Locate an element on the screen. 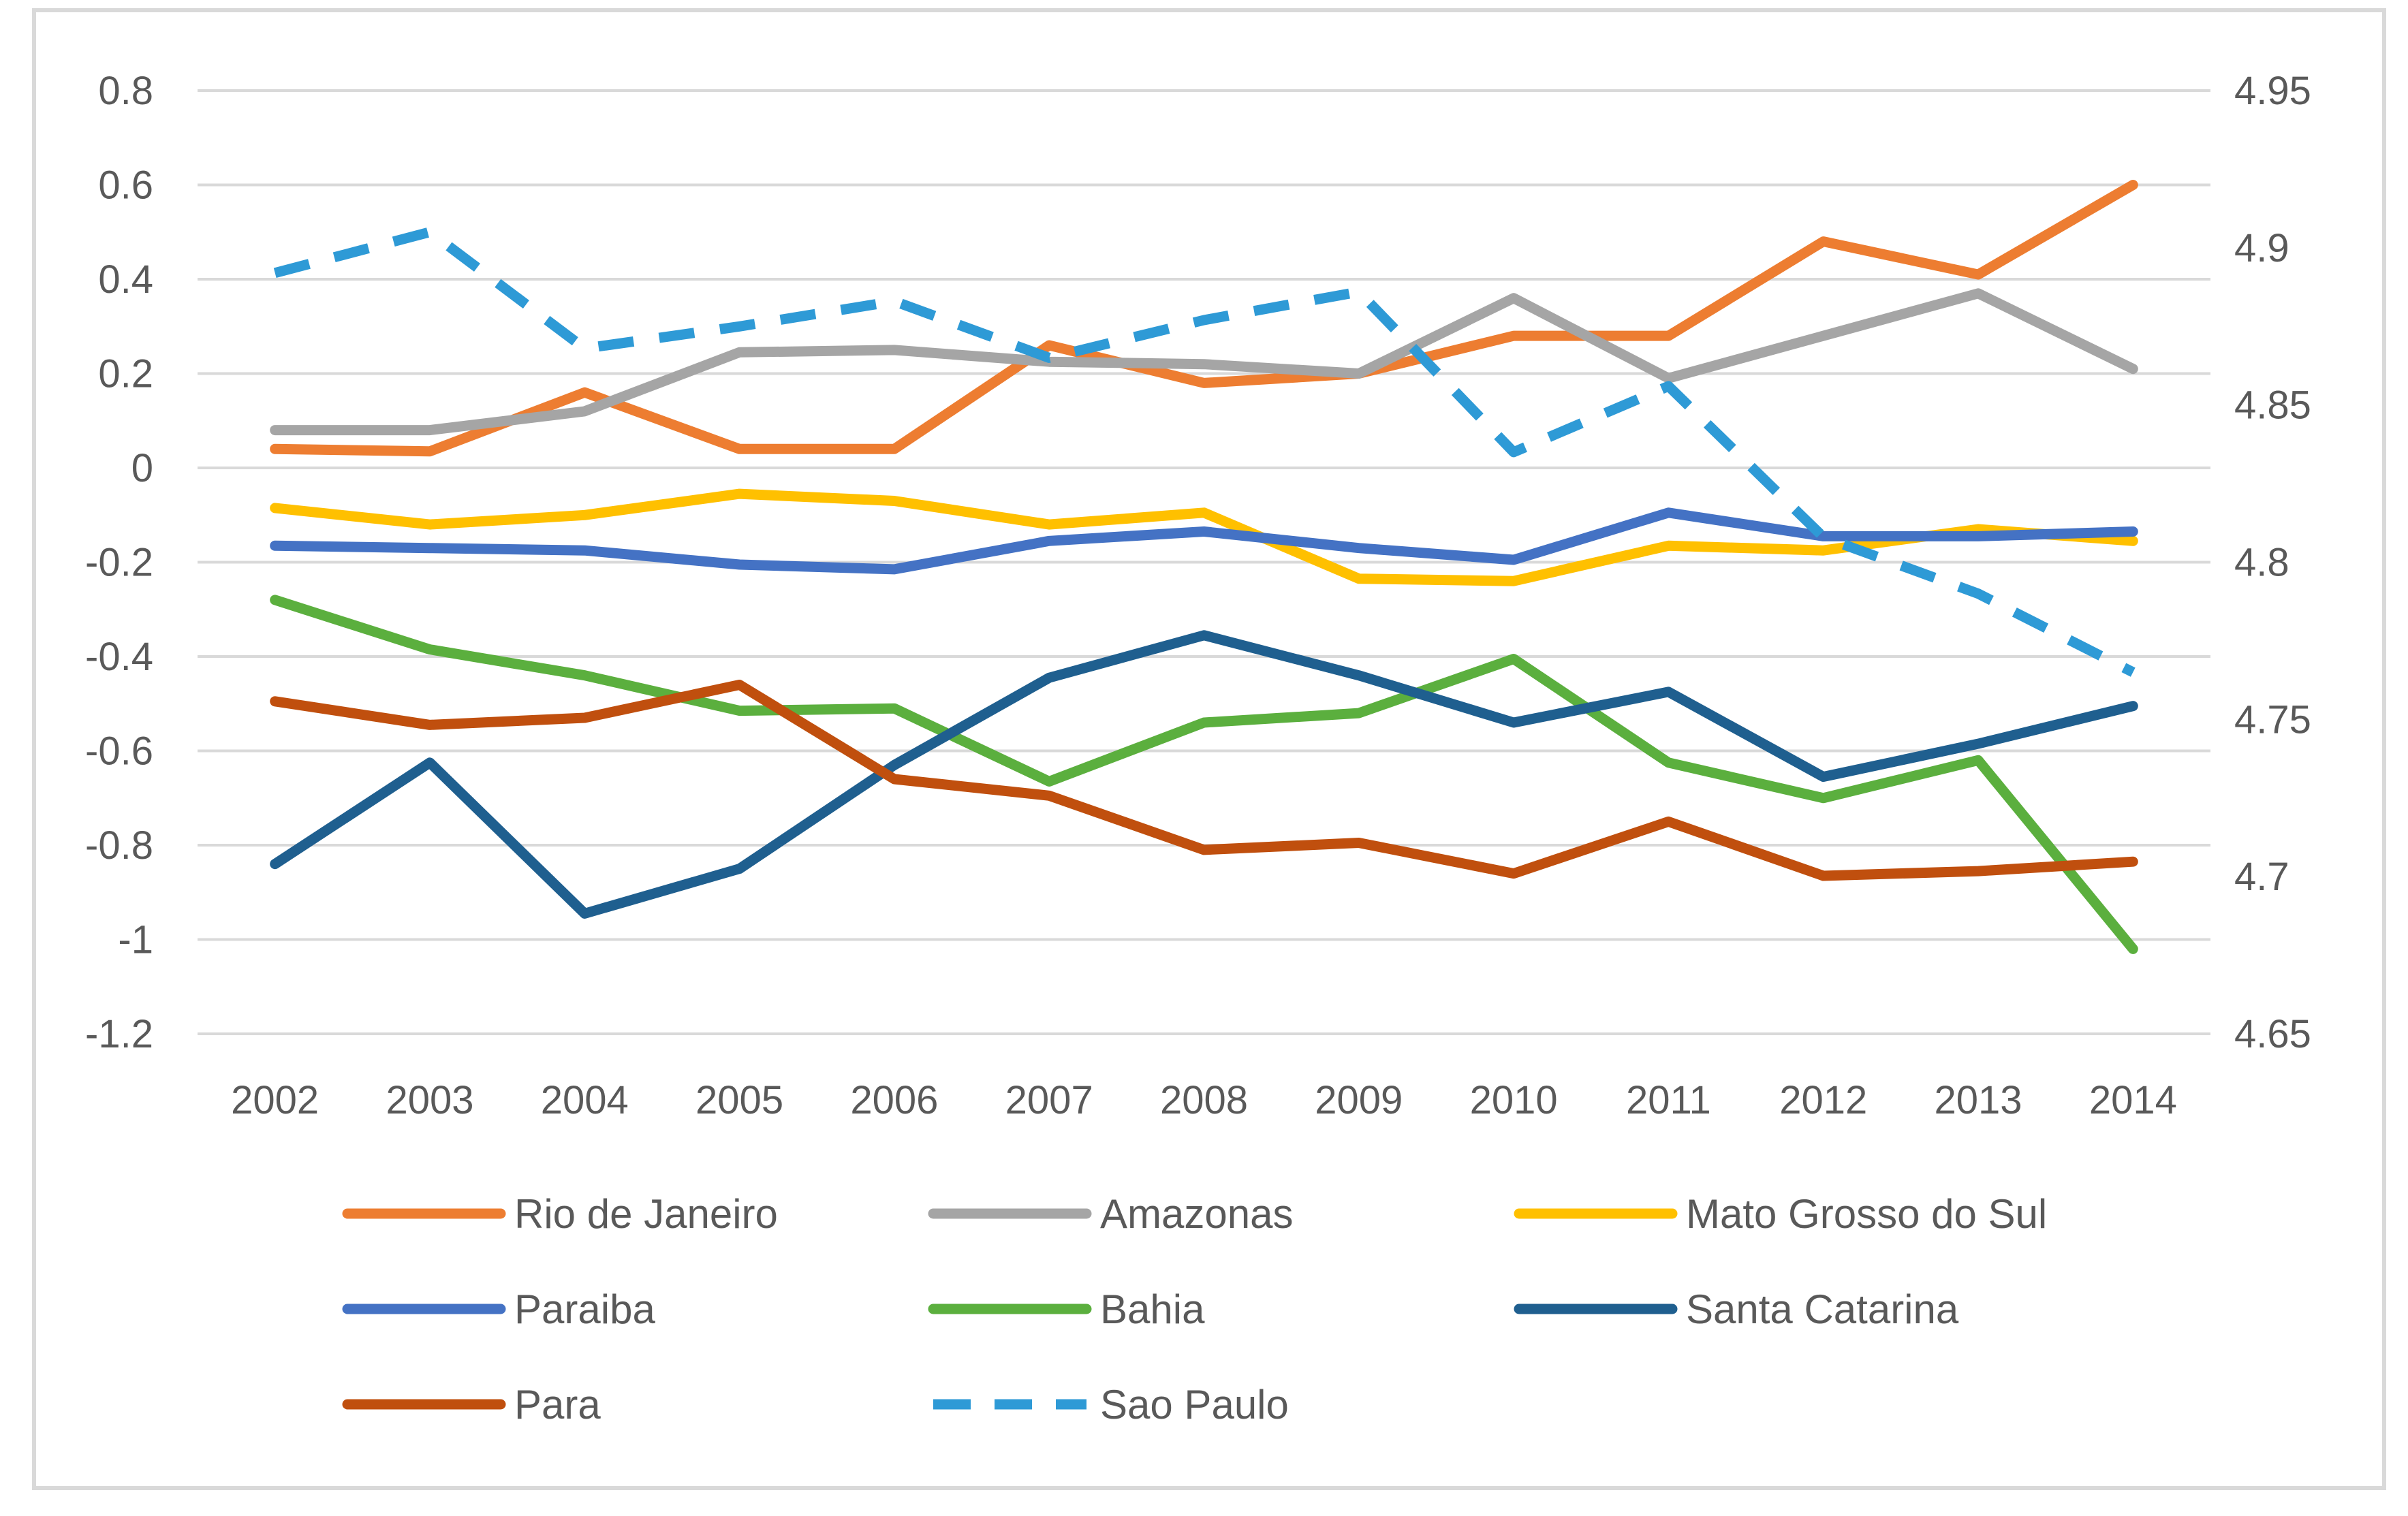 The width and height of the screenshot is (2408, 1516). left-tick-label: -0.2 is located at coordinates (119, 563).